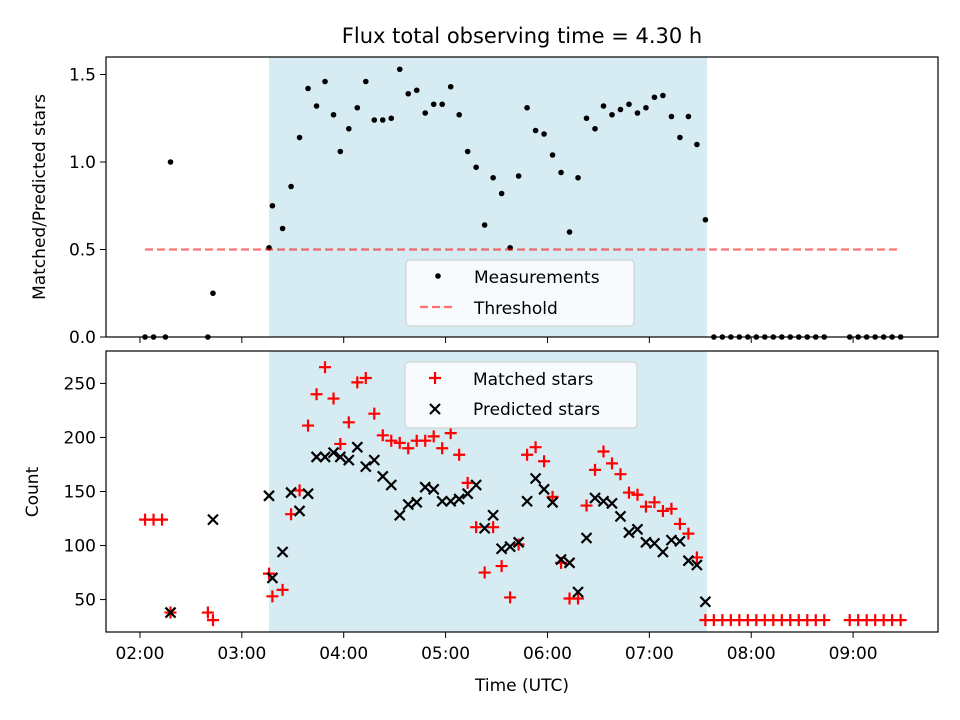 This screenshot has width=960, height=720. What do you see at coordinates (80, 438) in the screenshot?
I see `bottom-ytick-label: 200` at bounding box center [80, 438].